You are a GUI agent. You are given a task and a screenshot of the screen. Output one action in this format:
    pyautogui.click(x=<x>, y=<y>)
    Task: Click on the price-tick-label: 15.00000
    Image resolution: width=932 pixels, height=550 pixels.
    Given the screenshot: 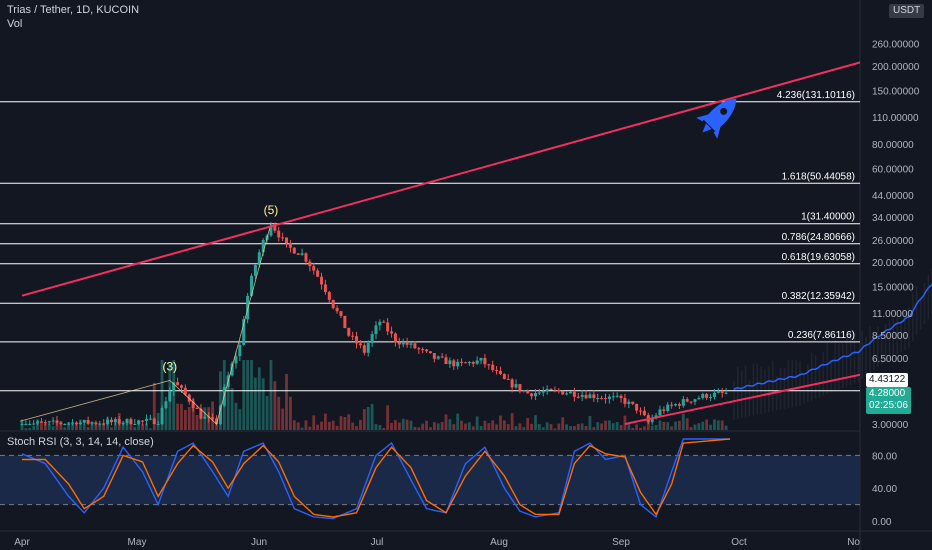 What is the action you would take?
    pyautogui.click(x=893, y=288)
    